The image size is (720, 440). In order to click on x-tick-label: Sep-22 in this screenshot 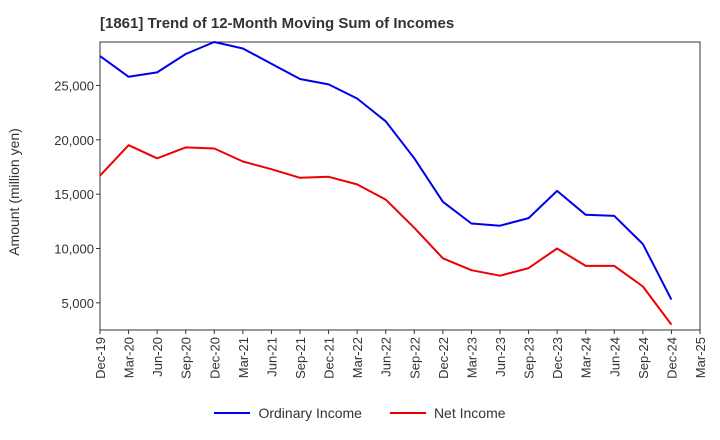, I will do `click(414, 358)`.